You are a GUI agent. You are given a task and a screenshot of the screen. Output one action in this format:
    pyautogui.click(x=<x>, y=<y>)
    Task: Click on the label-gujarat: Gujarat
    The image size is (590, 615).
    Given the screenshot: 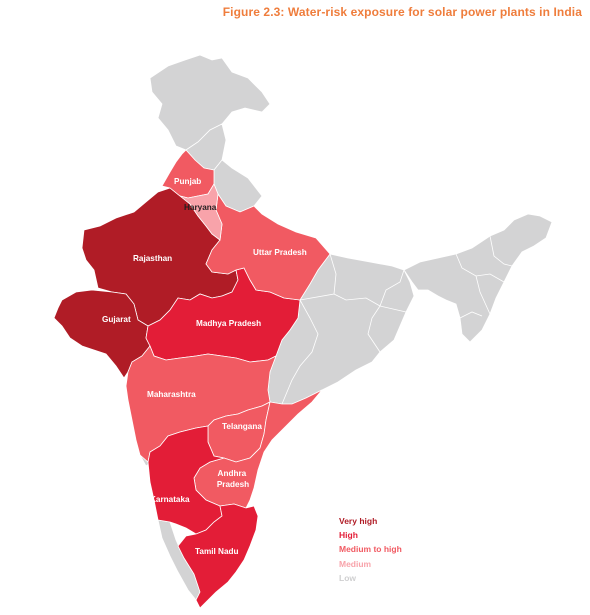 What is the action you would take?
    pyautogui.click(x=116, y=319)
    